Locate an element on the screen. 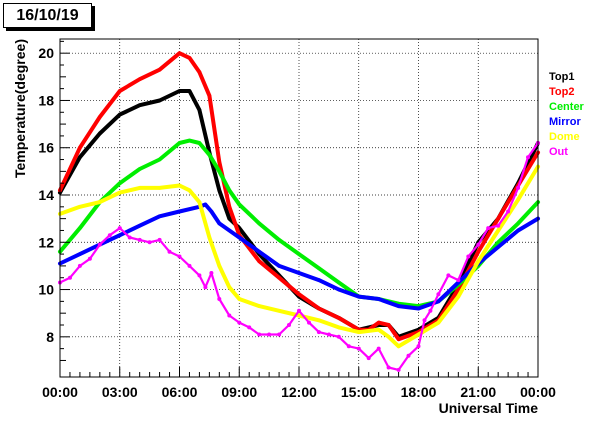  y-tick-label: 8 is located at coordinates (50, 337).